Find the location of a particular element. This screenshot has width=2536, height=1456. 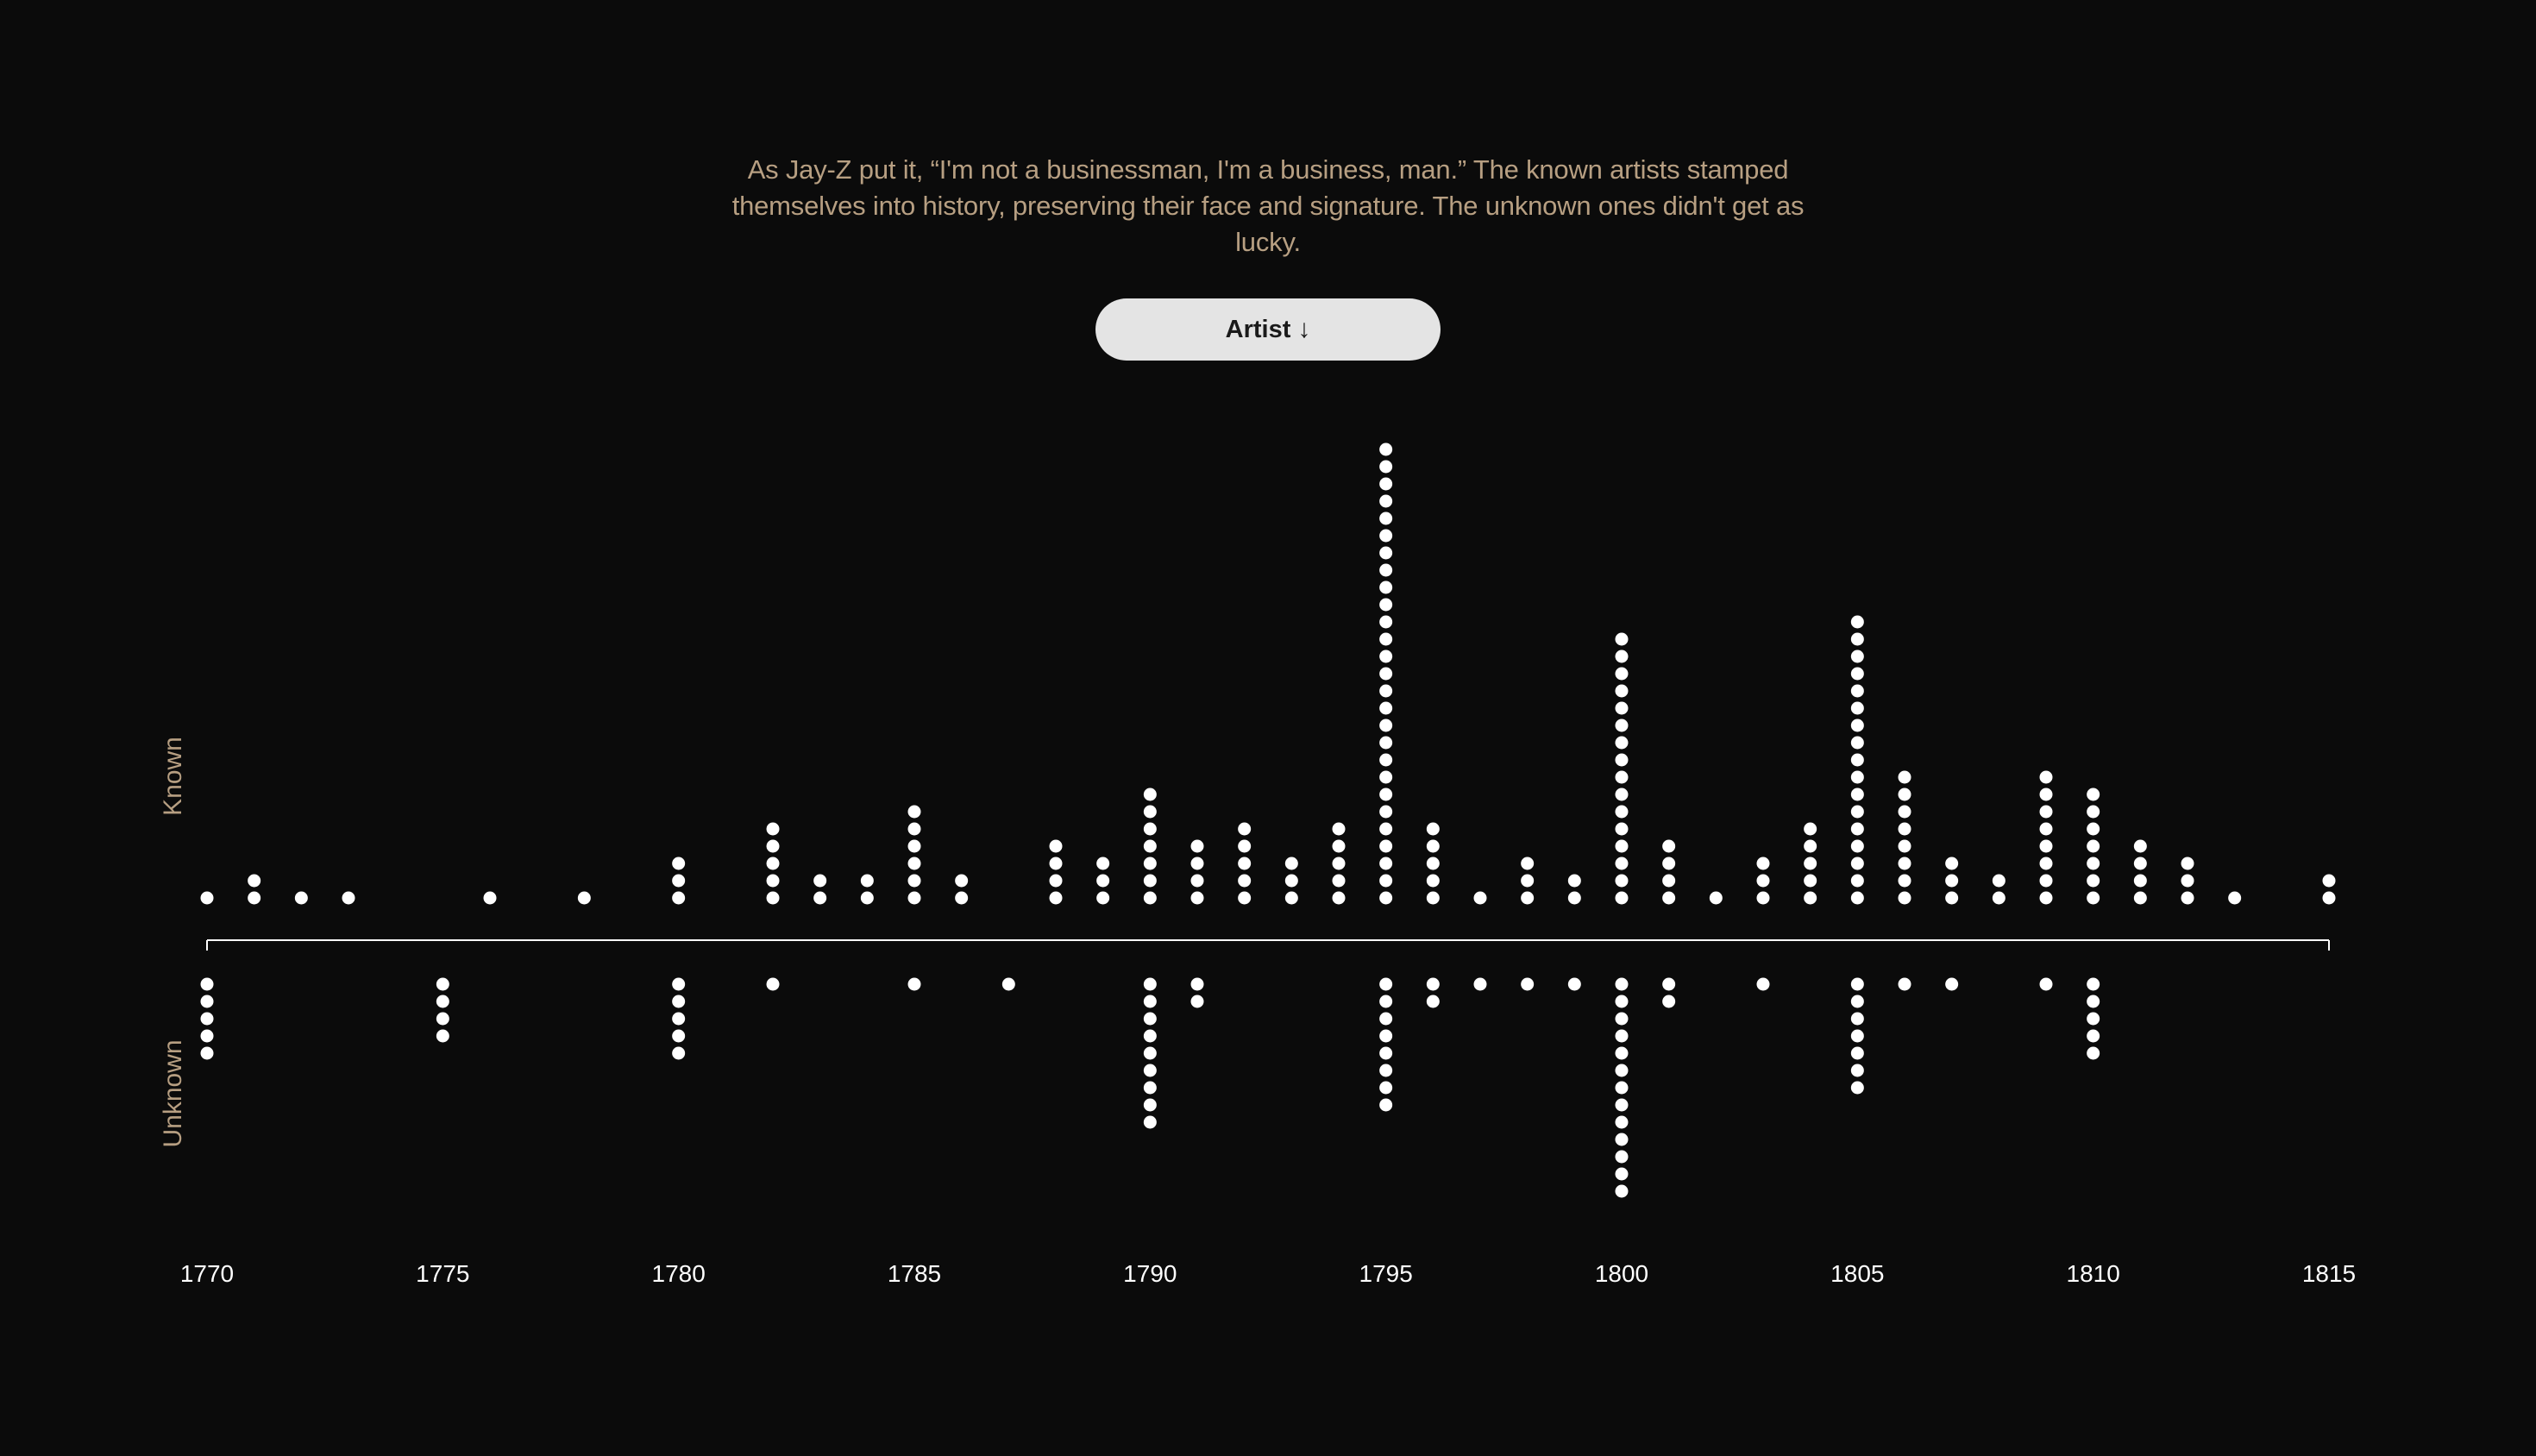

x-tick-label: 1800 is located at coordinates (1621, 1273).